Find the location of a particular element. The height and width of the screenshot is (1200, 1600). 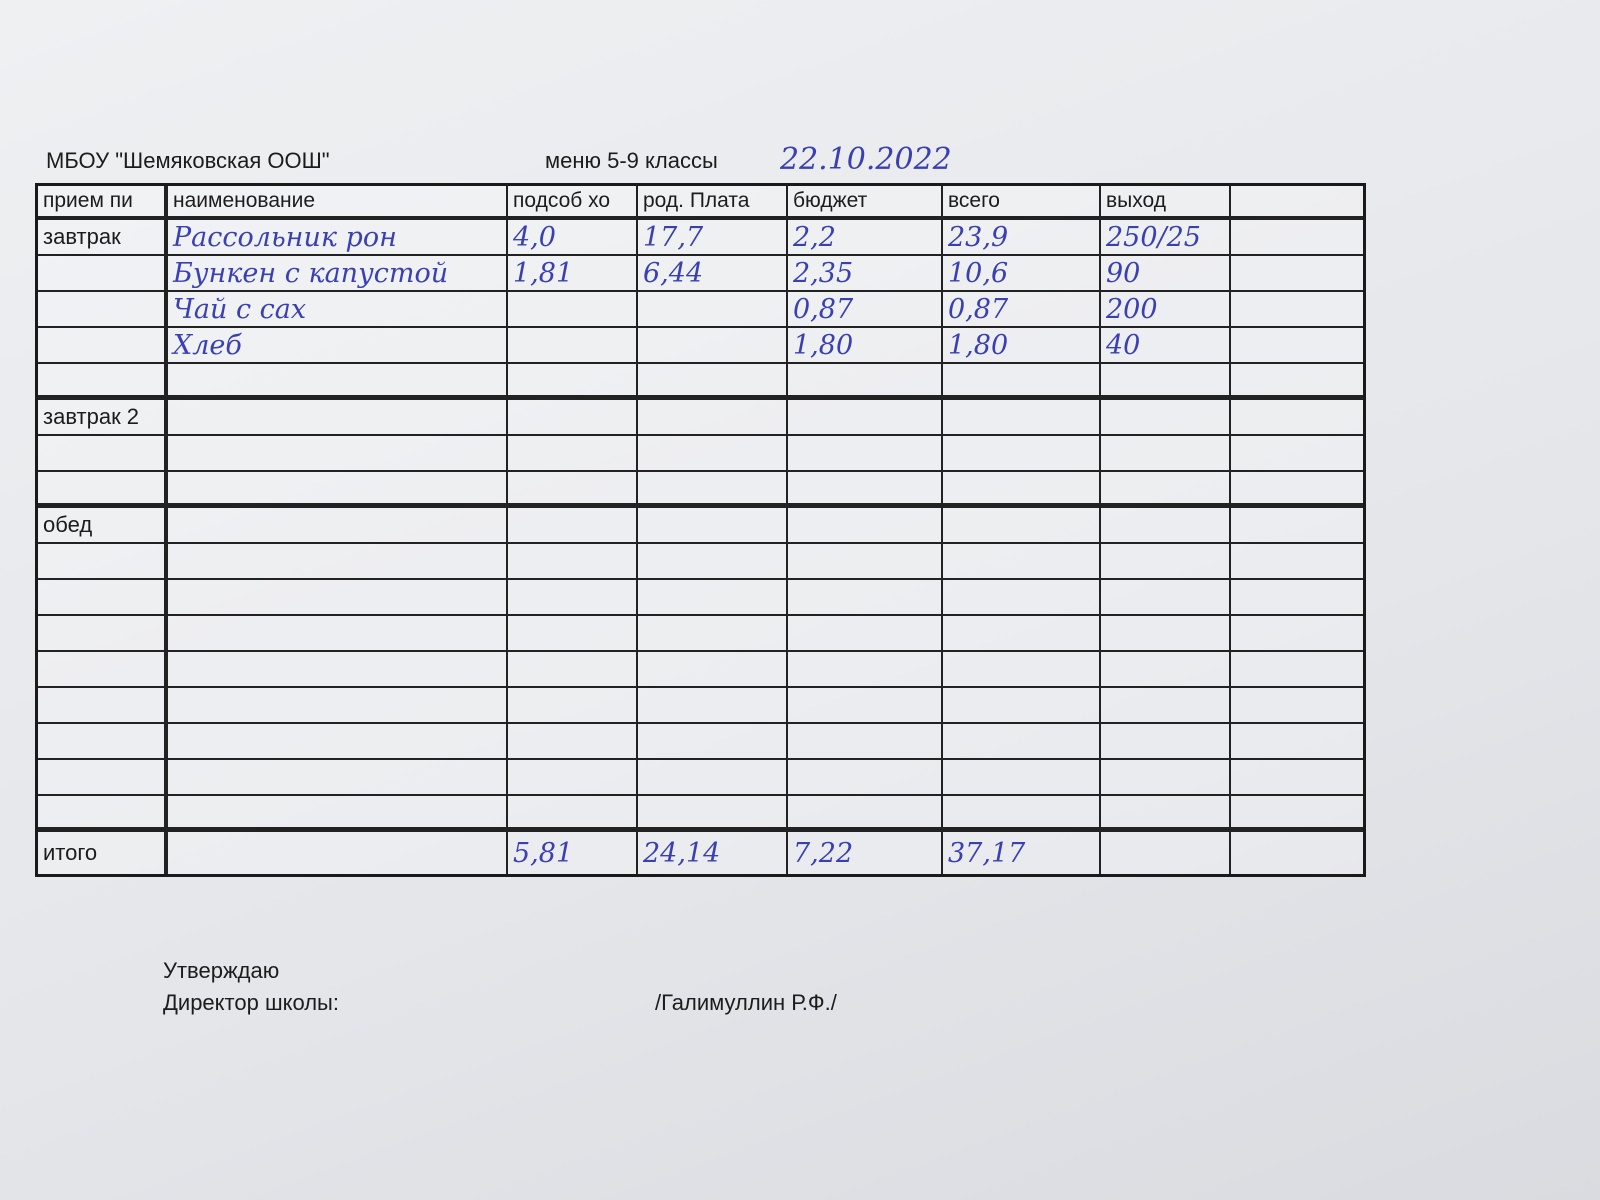

table-row: обед is located at coordinates (700, 526).